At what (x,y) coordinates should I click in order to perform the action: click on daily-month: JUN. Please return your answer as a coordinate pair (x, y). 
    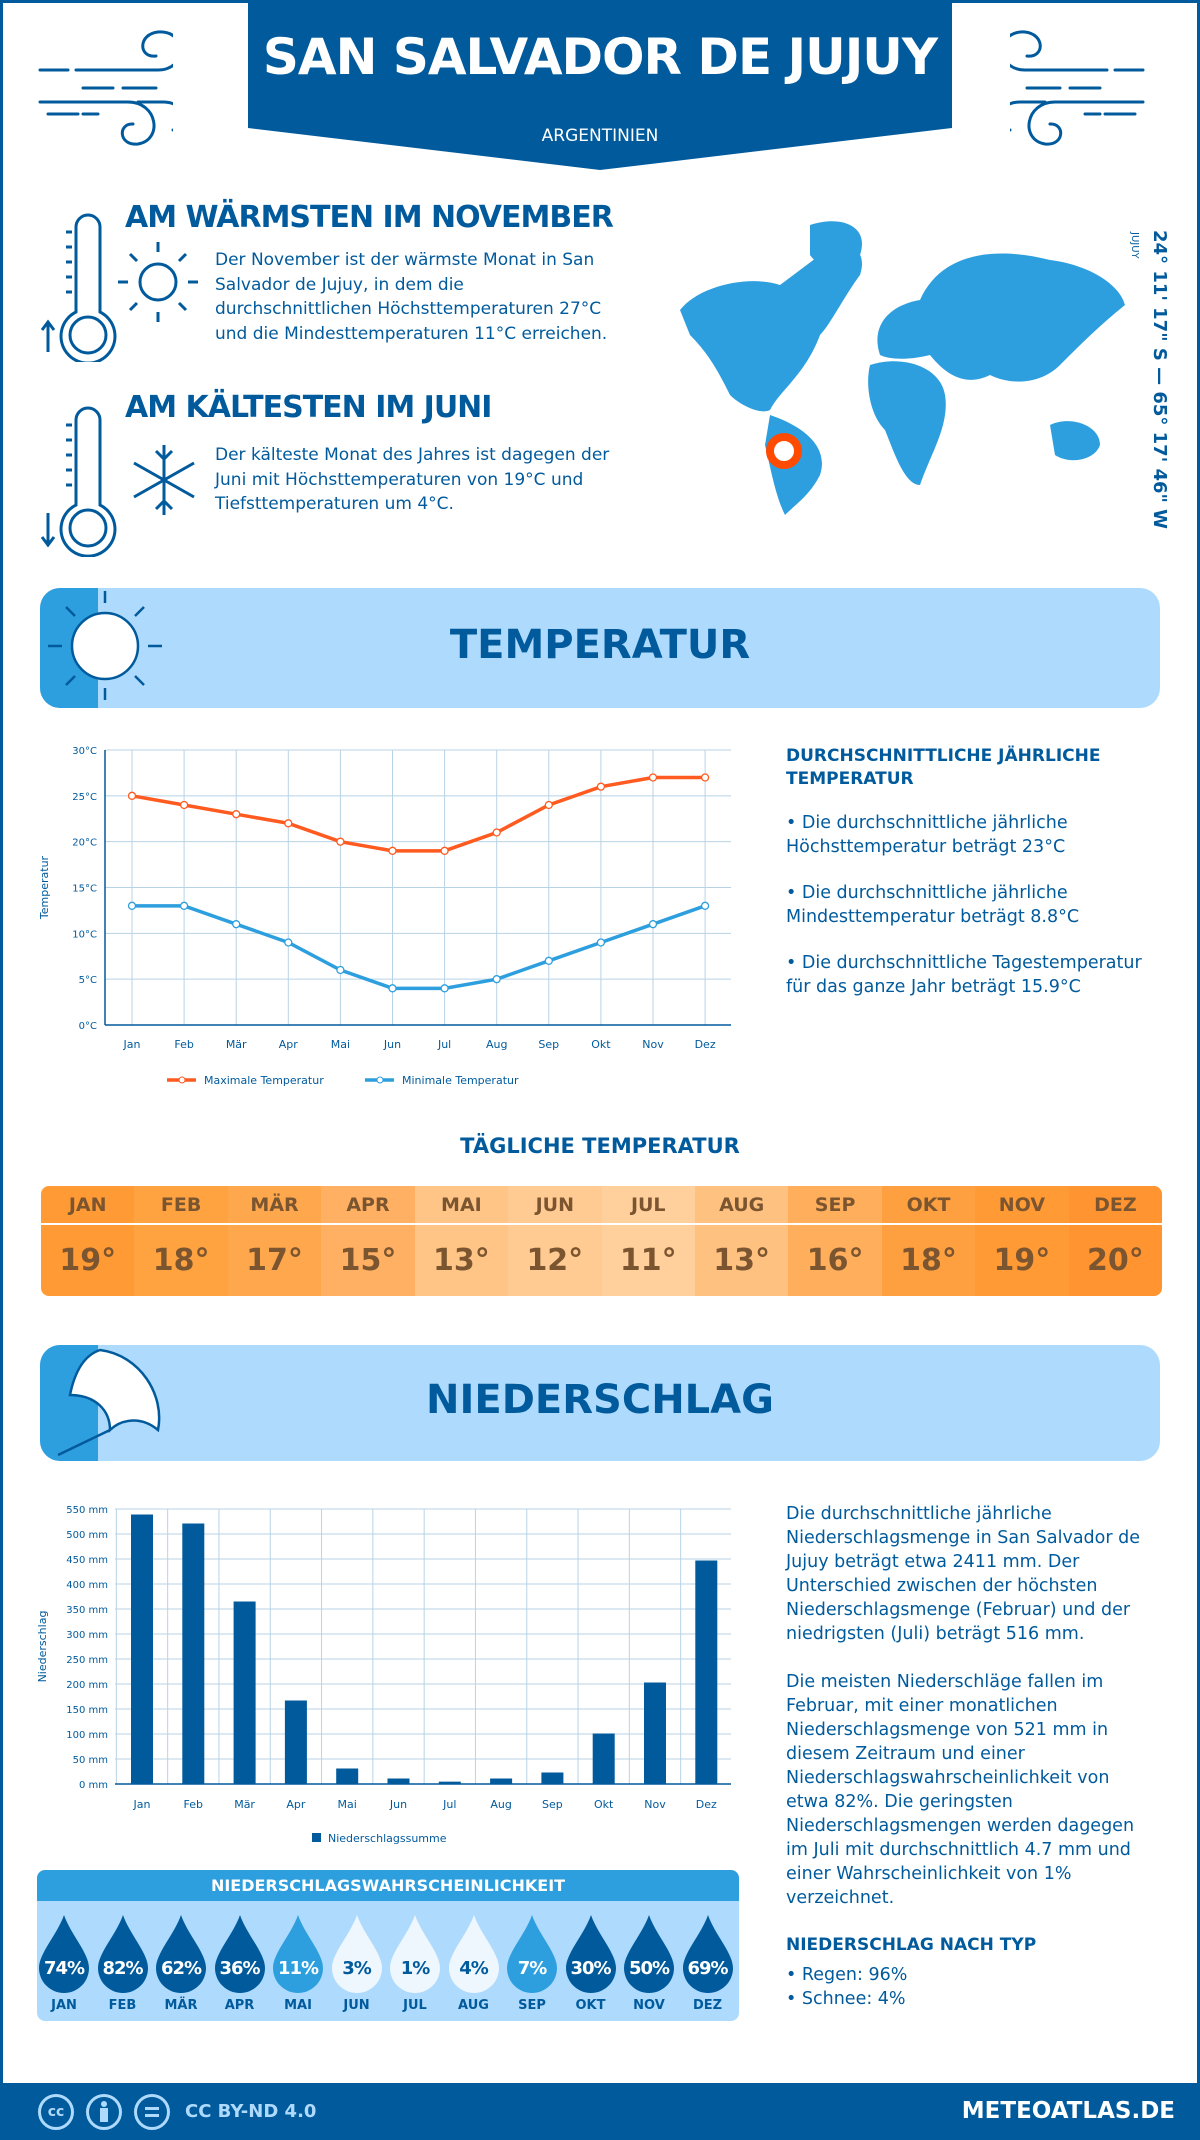
    Looking at the image, I should click on (555, 1205).